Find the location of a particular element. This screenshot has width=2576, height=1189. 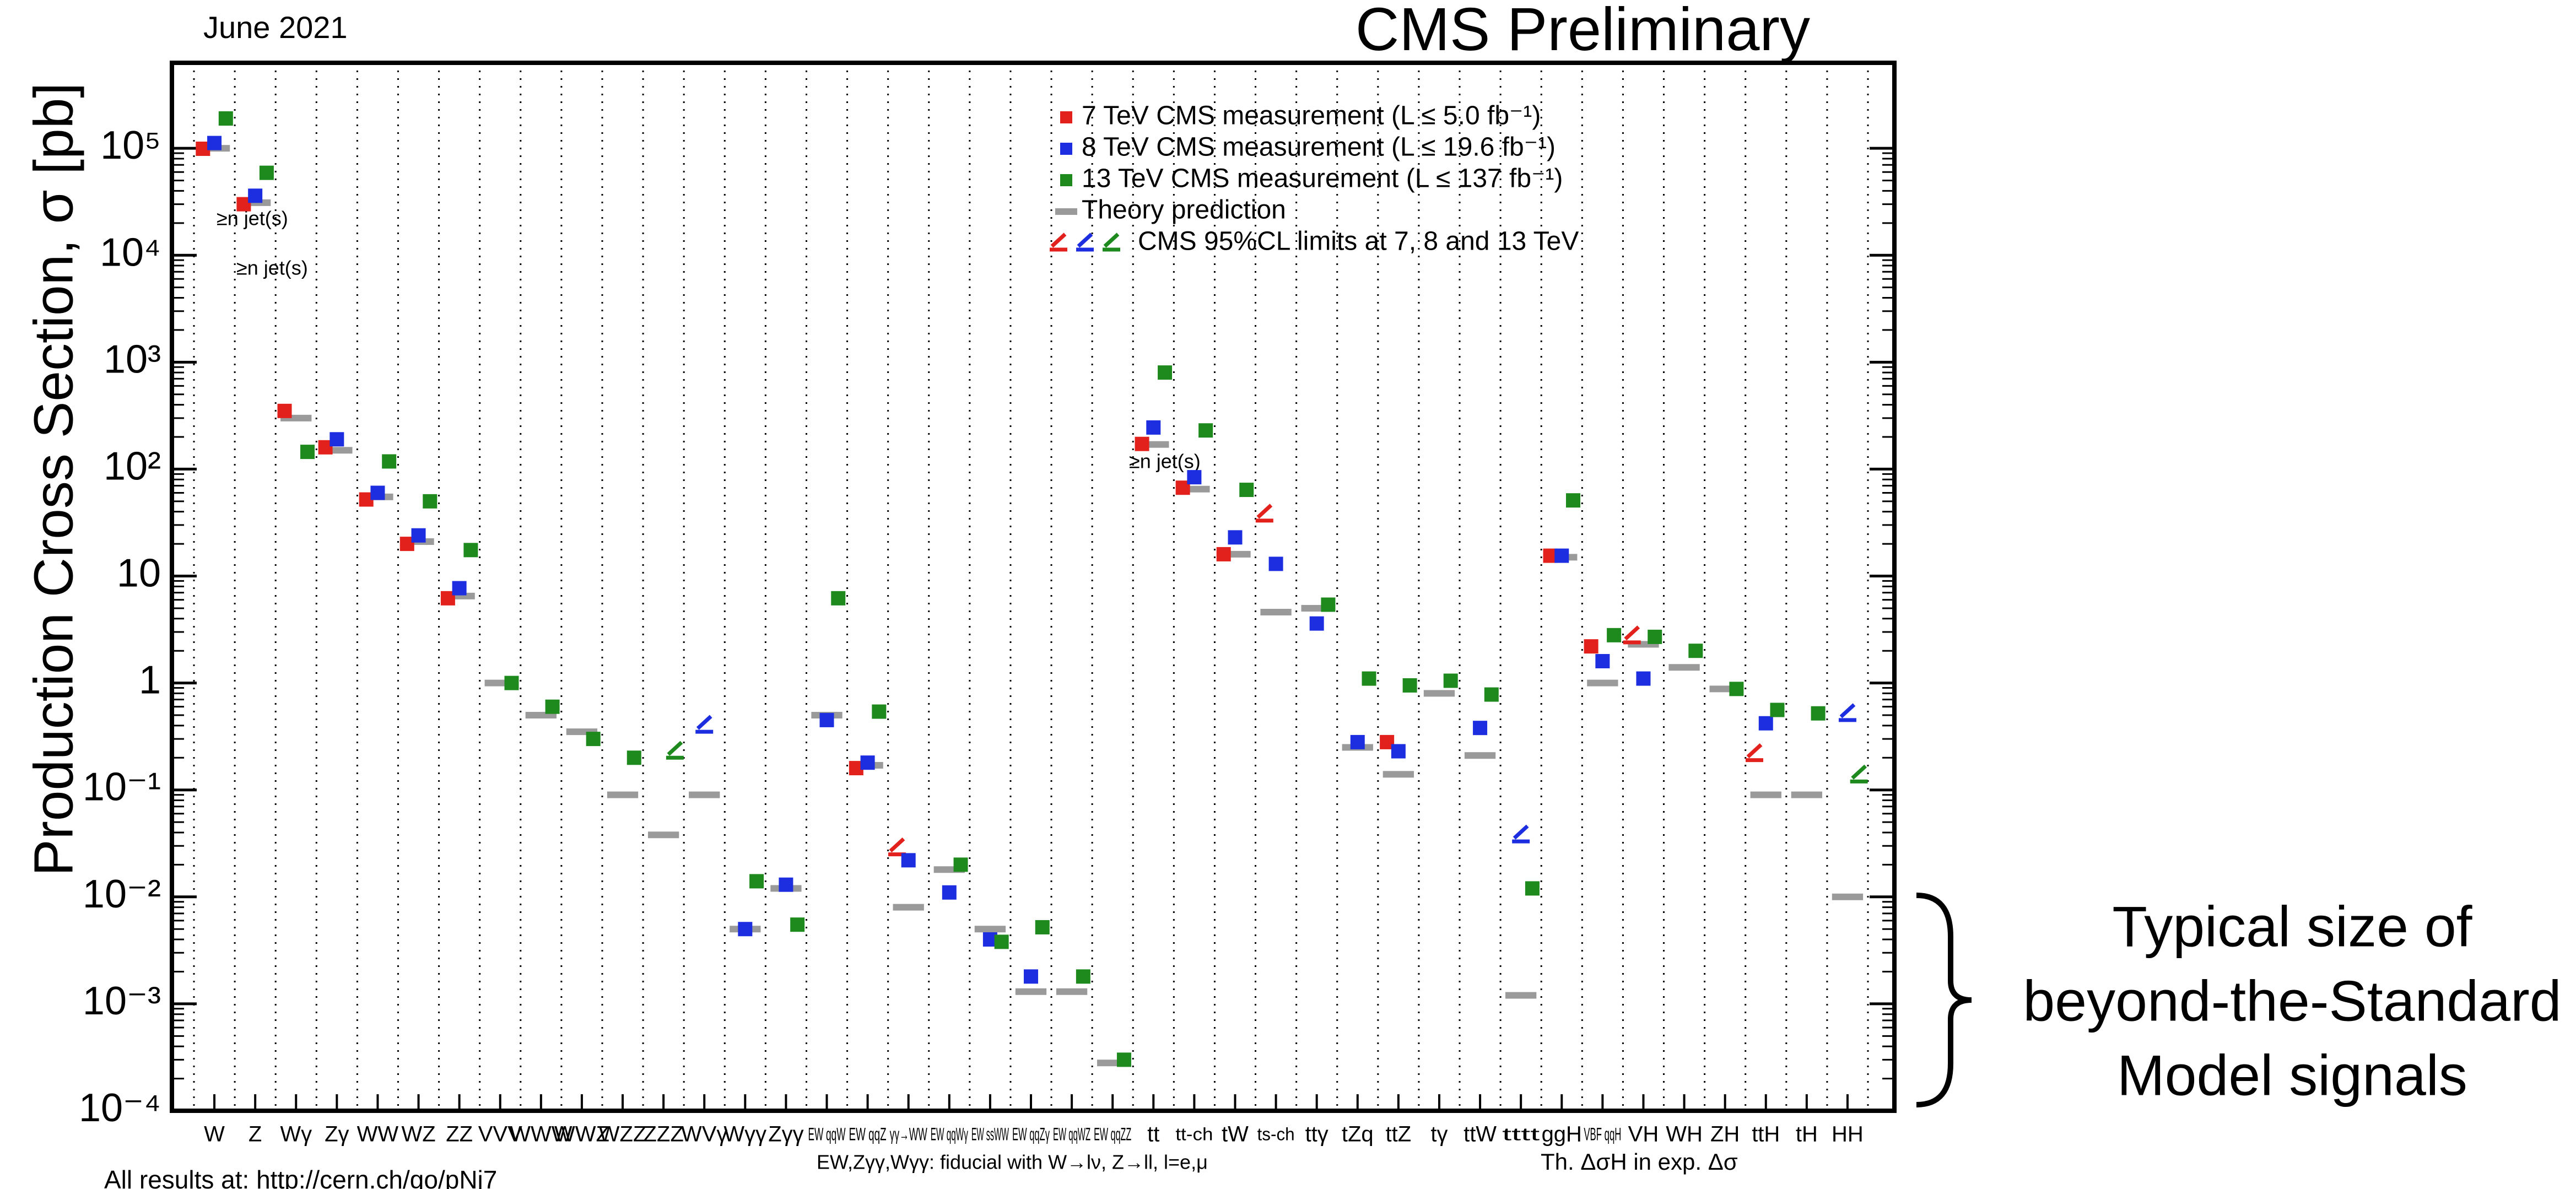

x-tick-label: tW is located at coordinates (1235, 1134).